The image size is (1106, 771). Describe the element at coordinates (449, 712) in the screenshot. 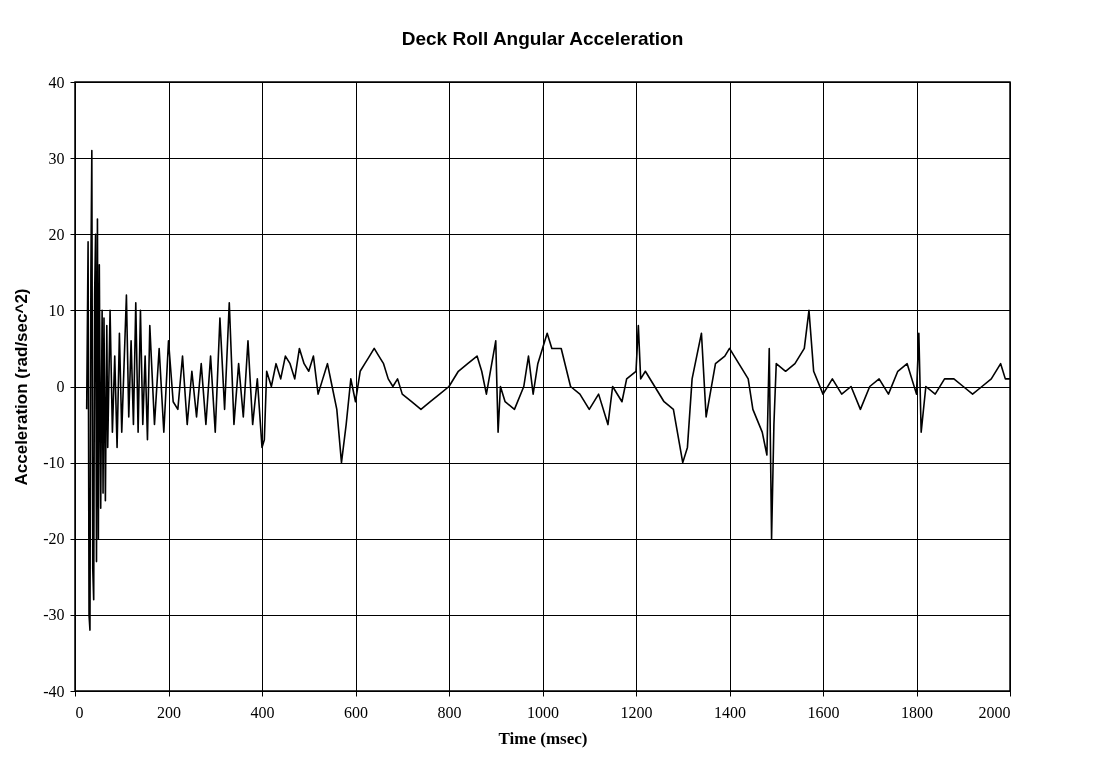

I see `x-tick-label: 800` at that location.